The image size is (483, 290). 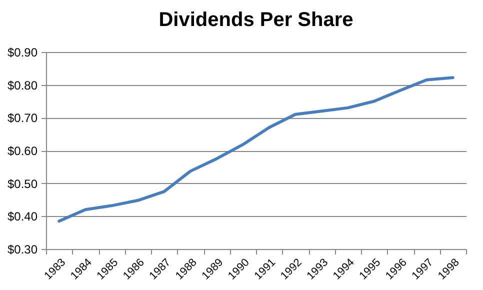 I want to click on y-tick-label: $0.60, so click(x=22, y=151).